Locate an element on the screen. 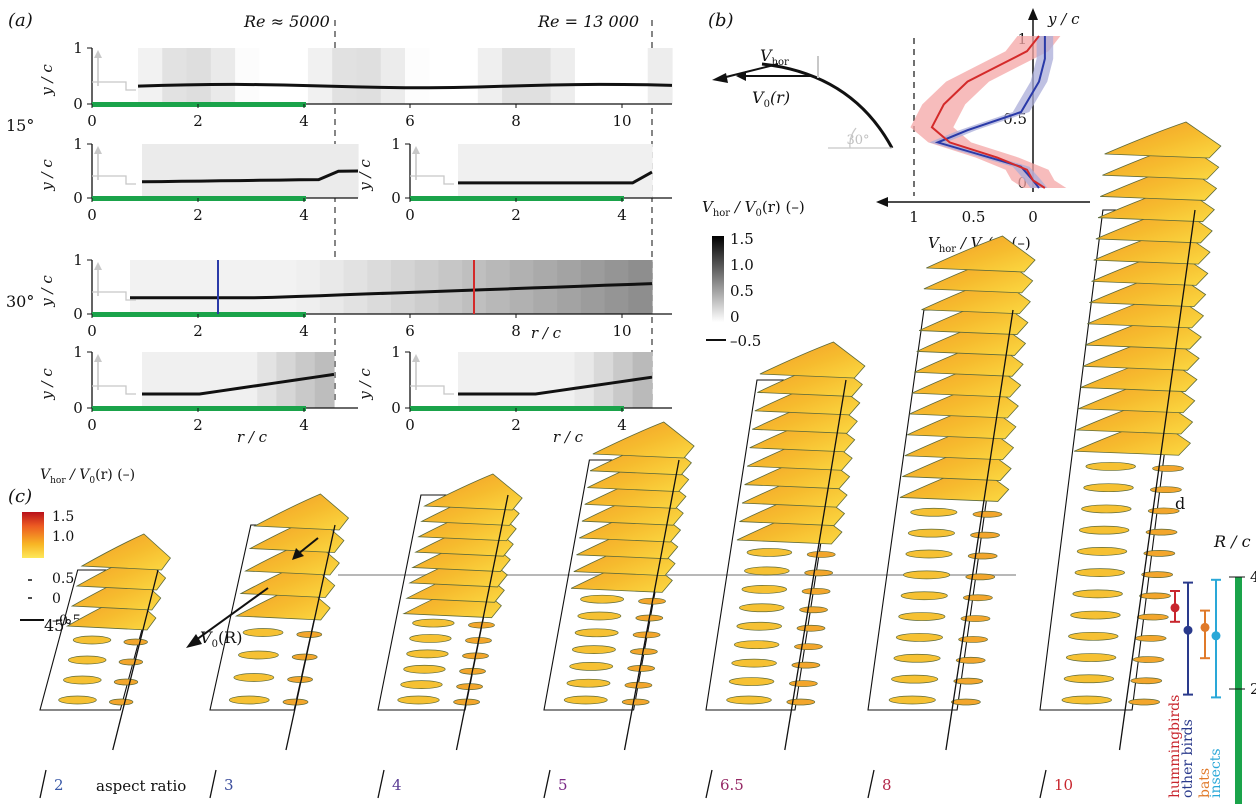  x-tick-label: 0 is located at coordinates (92, 215).